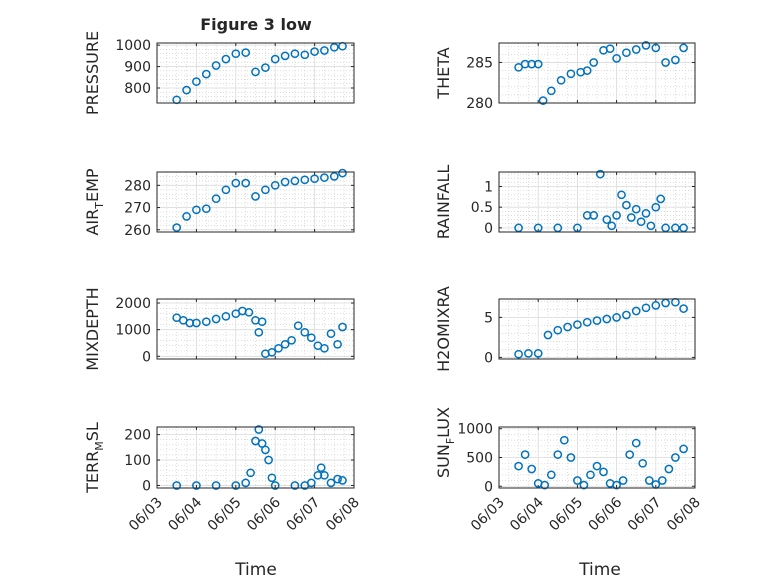 The width and height of the screenshot is (778, 583). What do you see at coordinates (343, 515) in the screenshot?
I see `x-tick-label: 06/08` at bounding box center [343, 515].